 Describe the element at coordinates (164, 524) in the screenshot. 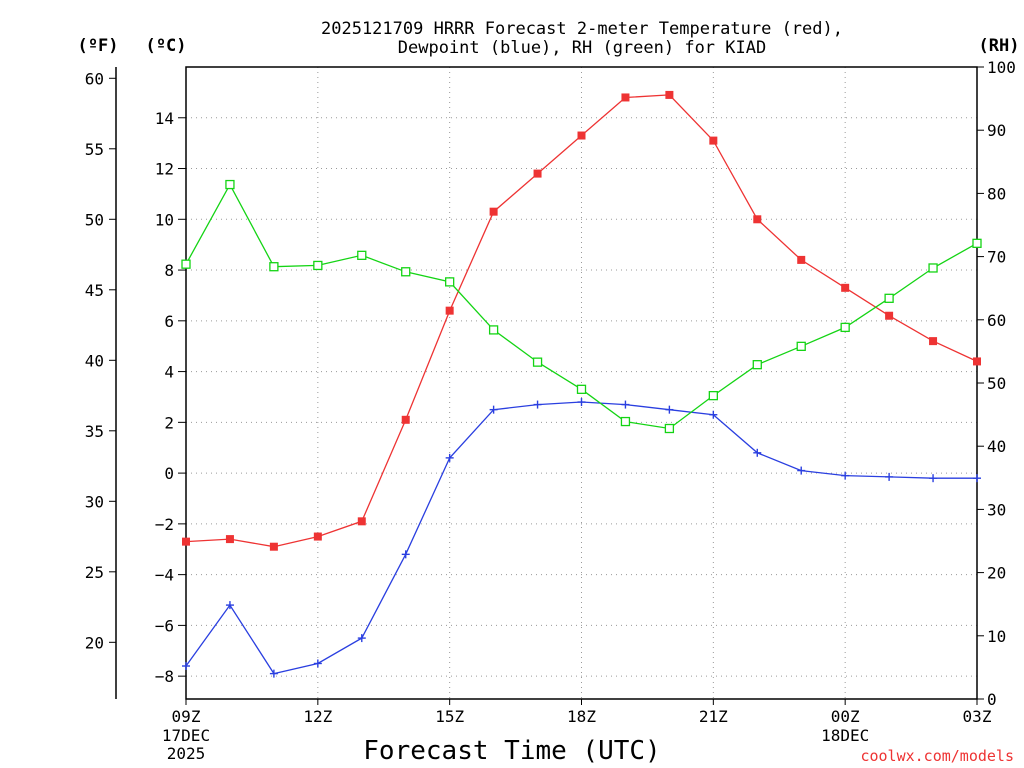

I see `celsius-tick-label: −2` at that location.